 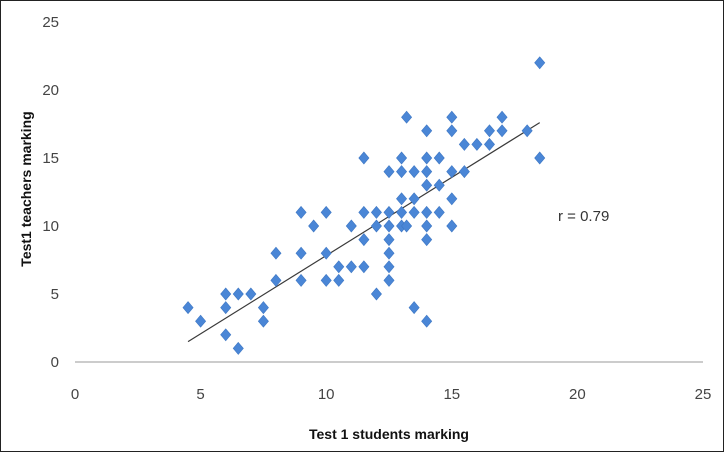 I want to click on x-tick-label: 5, so click(x=200, y=394).